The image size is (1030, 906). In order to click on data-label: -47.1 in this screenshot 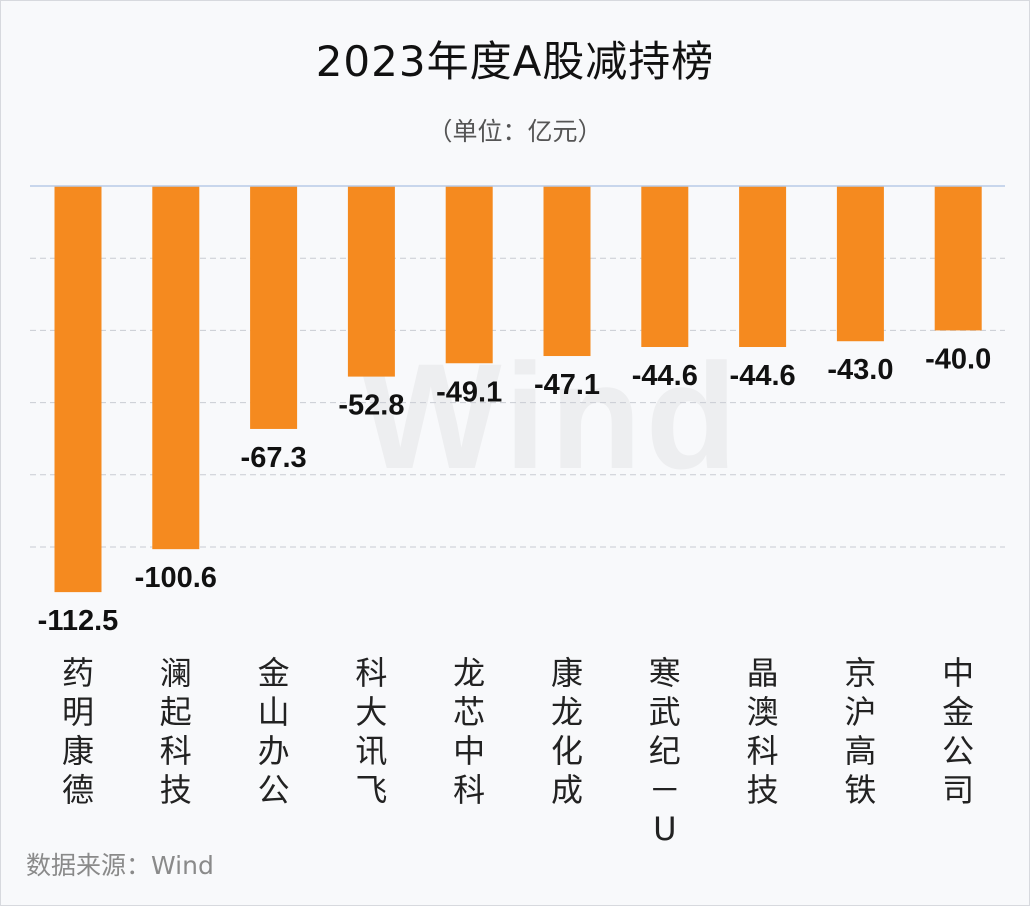, I will do `click(567, 385)`.